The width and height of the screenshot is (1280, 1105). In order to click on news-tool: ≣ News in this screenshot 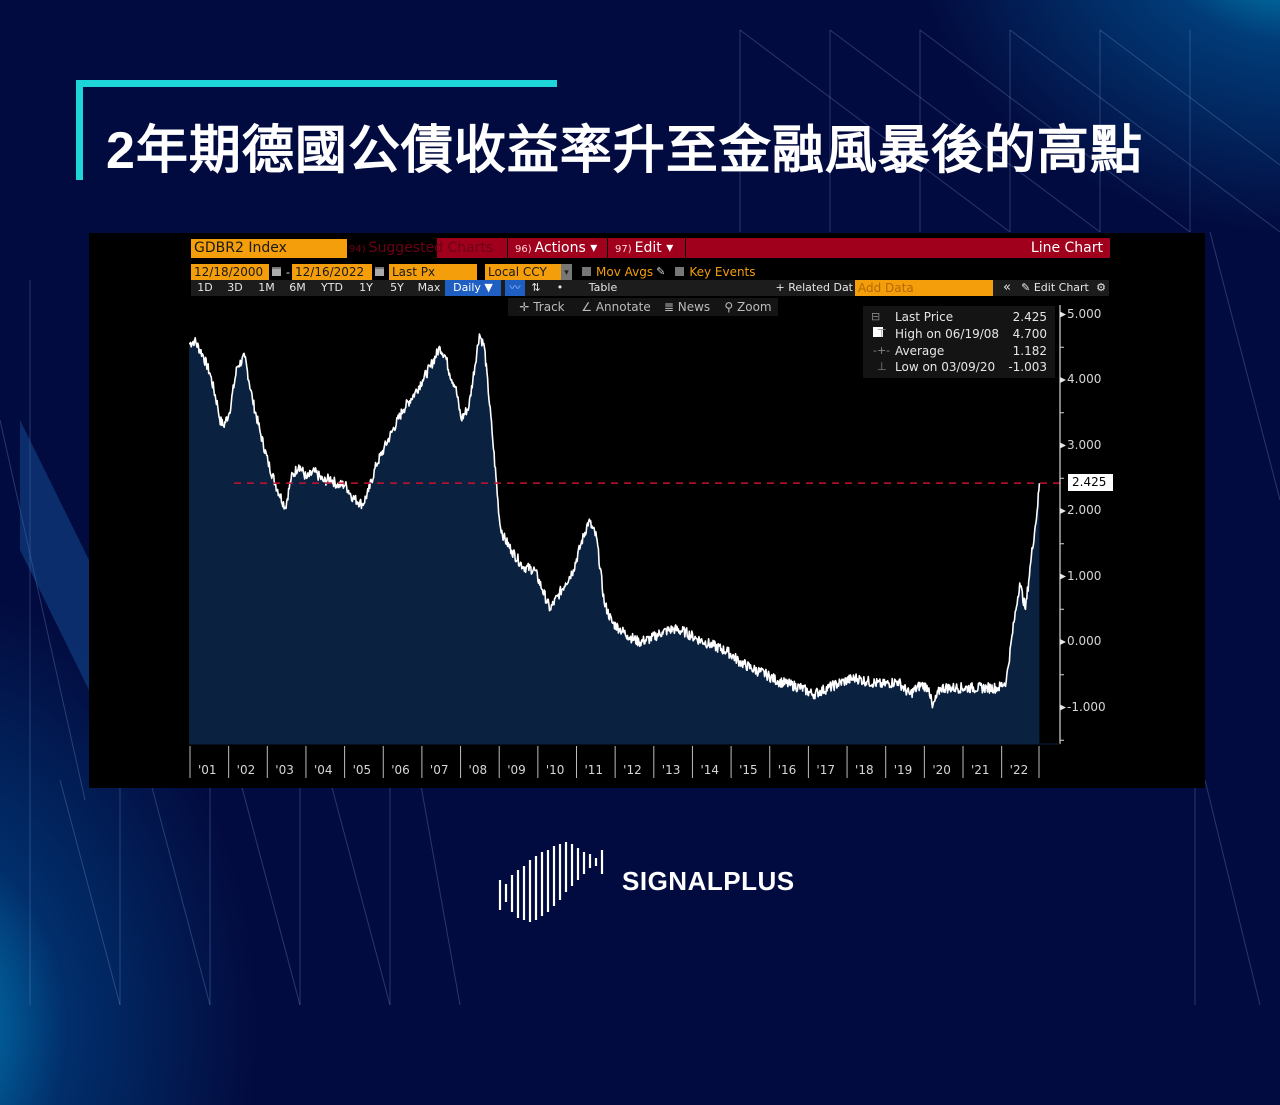, I will do `click(687, 307)`.